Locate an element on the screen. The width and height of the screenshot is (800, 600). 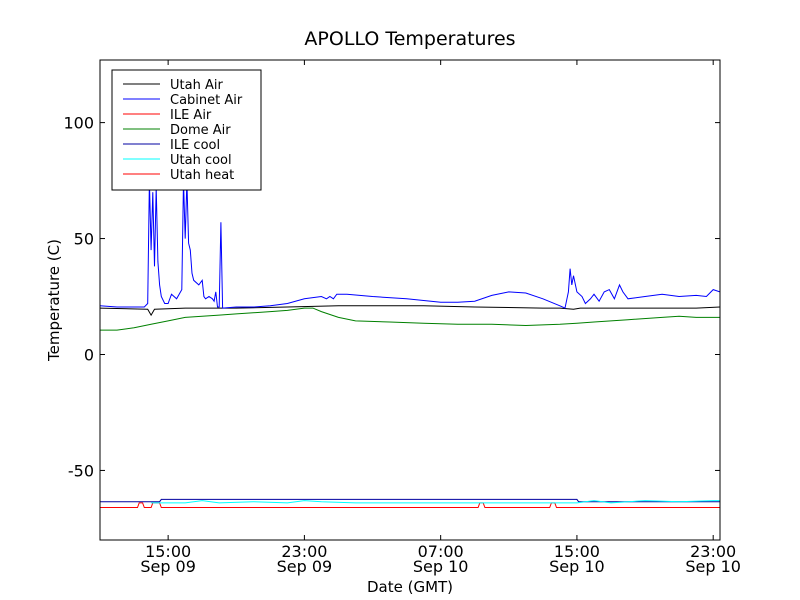
legend-label: Dome Air is located at coordinates (200, 130).